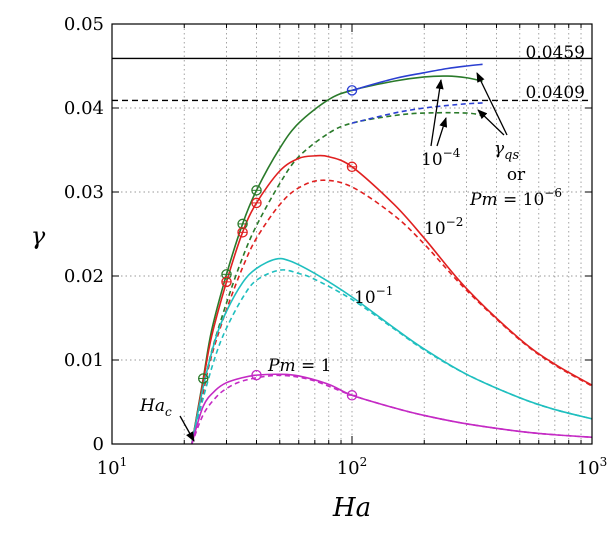  Describe the element at coordinates (84, 360) in the screenshot. I see `y-tick-label: 0.01` at that location.